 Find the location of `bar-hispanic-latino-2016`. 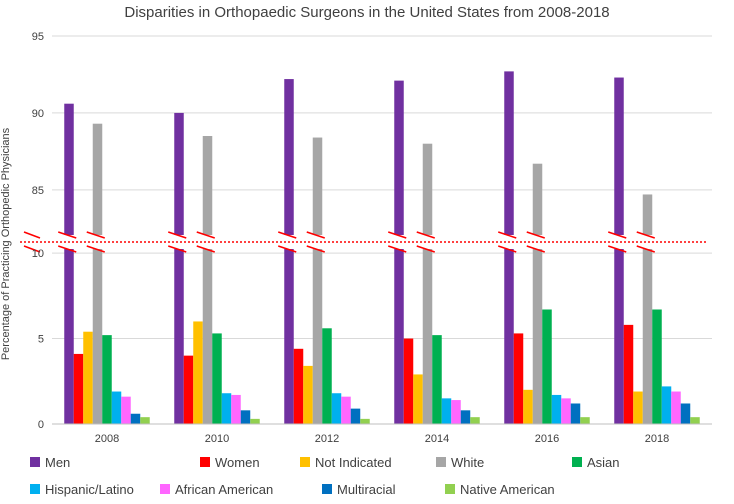

bar-hispanic-latino-2016 is located at coordinates (556, 409).